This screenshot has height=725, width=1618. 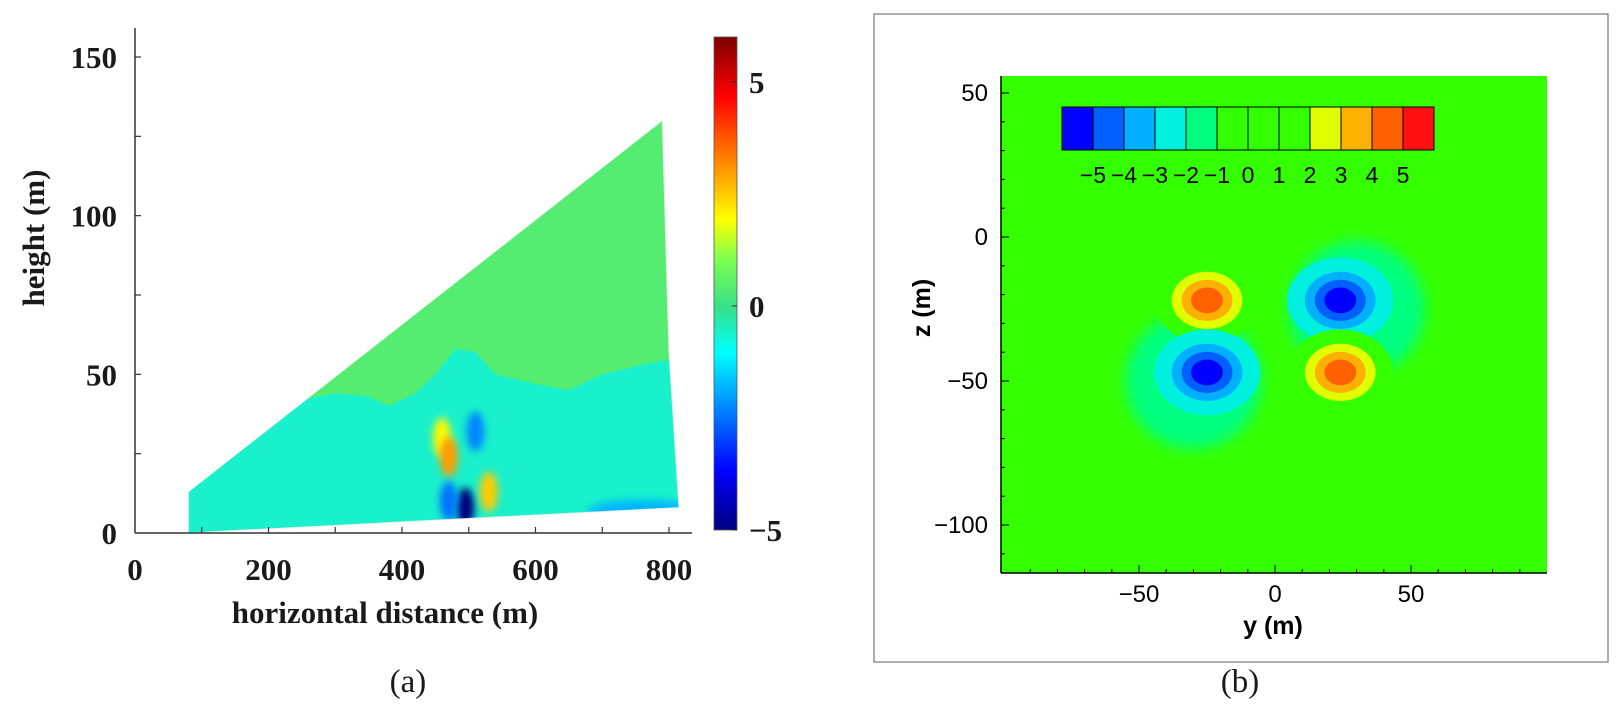 I want to click on panel-b-legend-label: 2, so click(x=1310, y=175).